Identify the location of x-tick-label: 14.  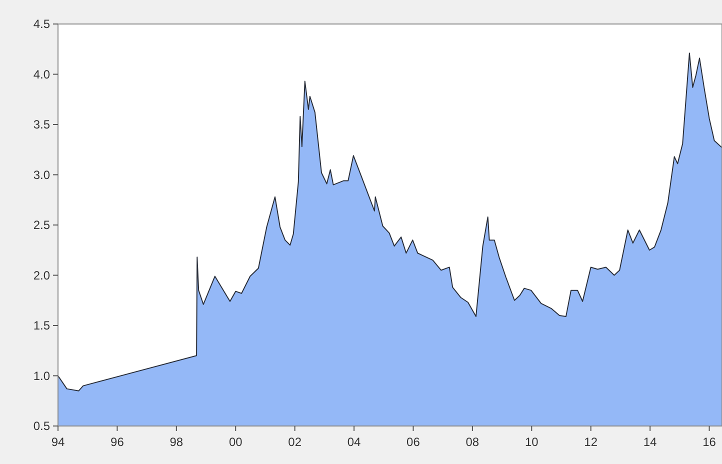
(650, 442).